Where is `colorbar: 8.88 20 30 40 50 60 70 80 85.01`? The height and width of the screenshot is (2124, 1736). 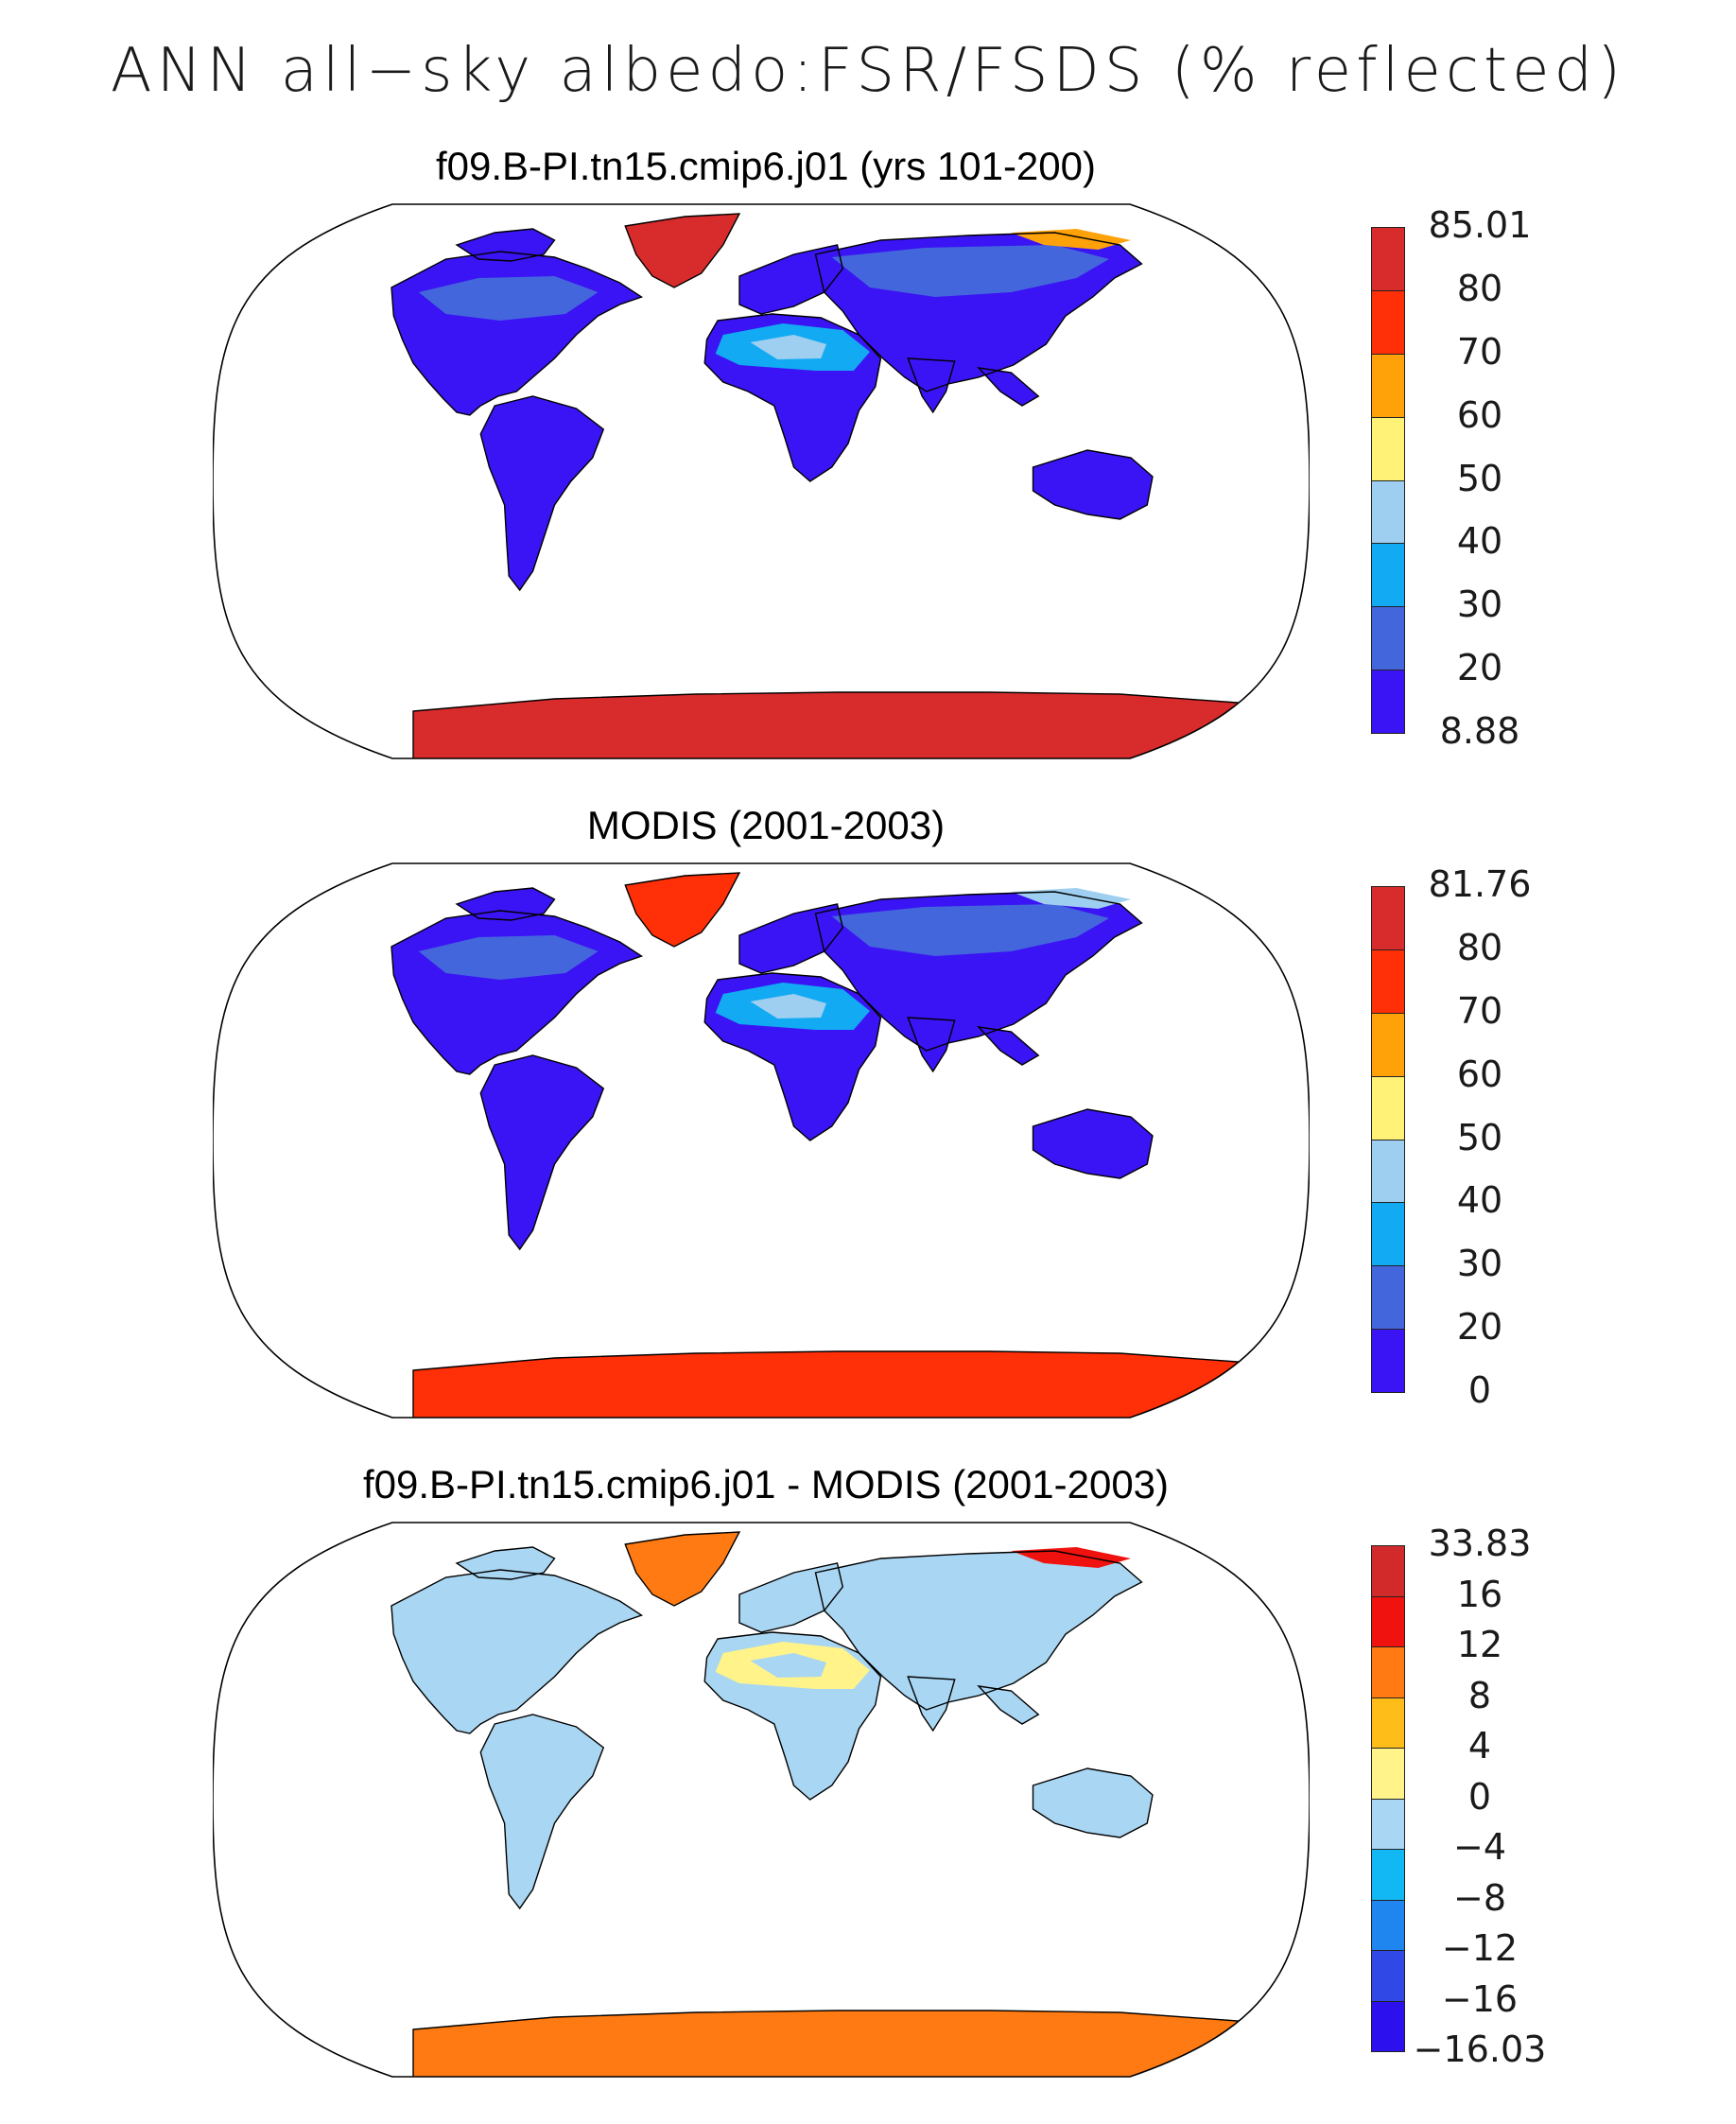 colorbar: 8.88 20 30 40 50 60 70 80 85.01 is located at coordinates (1518, 475).